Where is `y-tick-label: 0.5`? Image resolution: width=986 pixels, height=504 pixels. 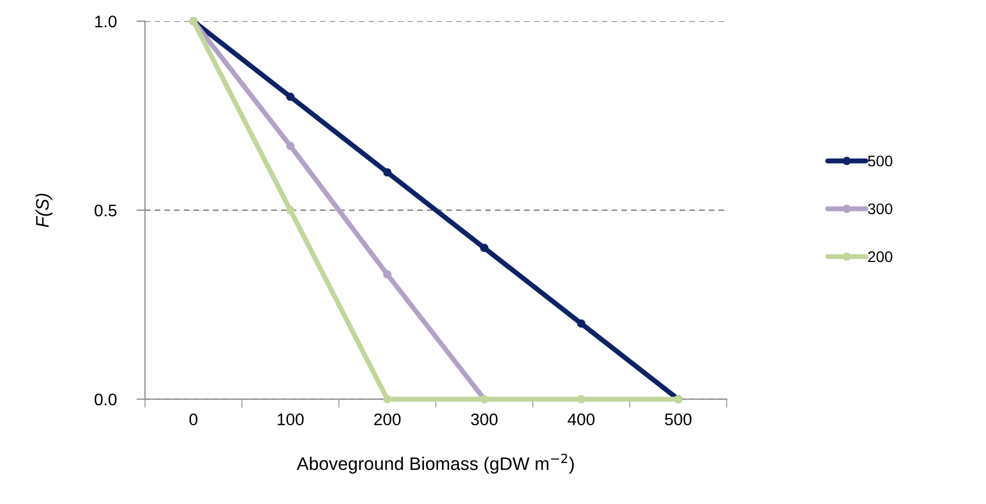 y-tick-label: 0.5 is located at coordinates (105, 210).